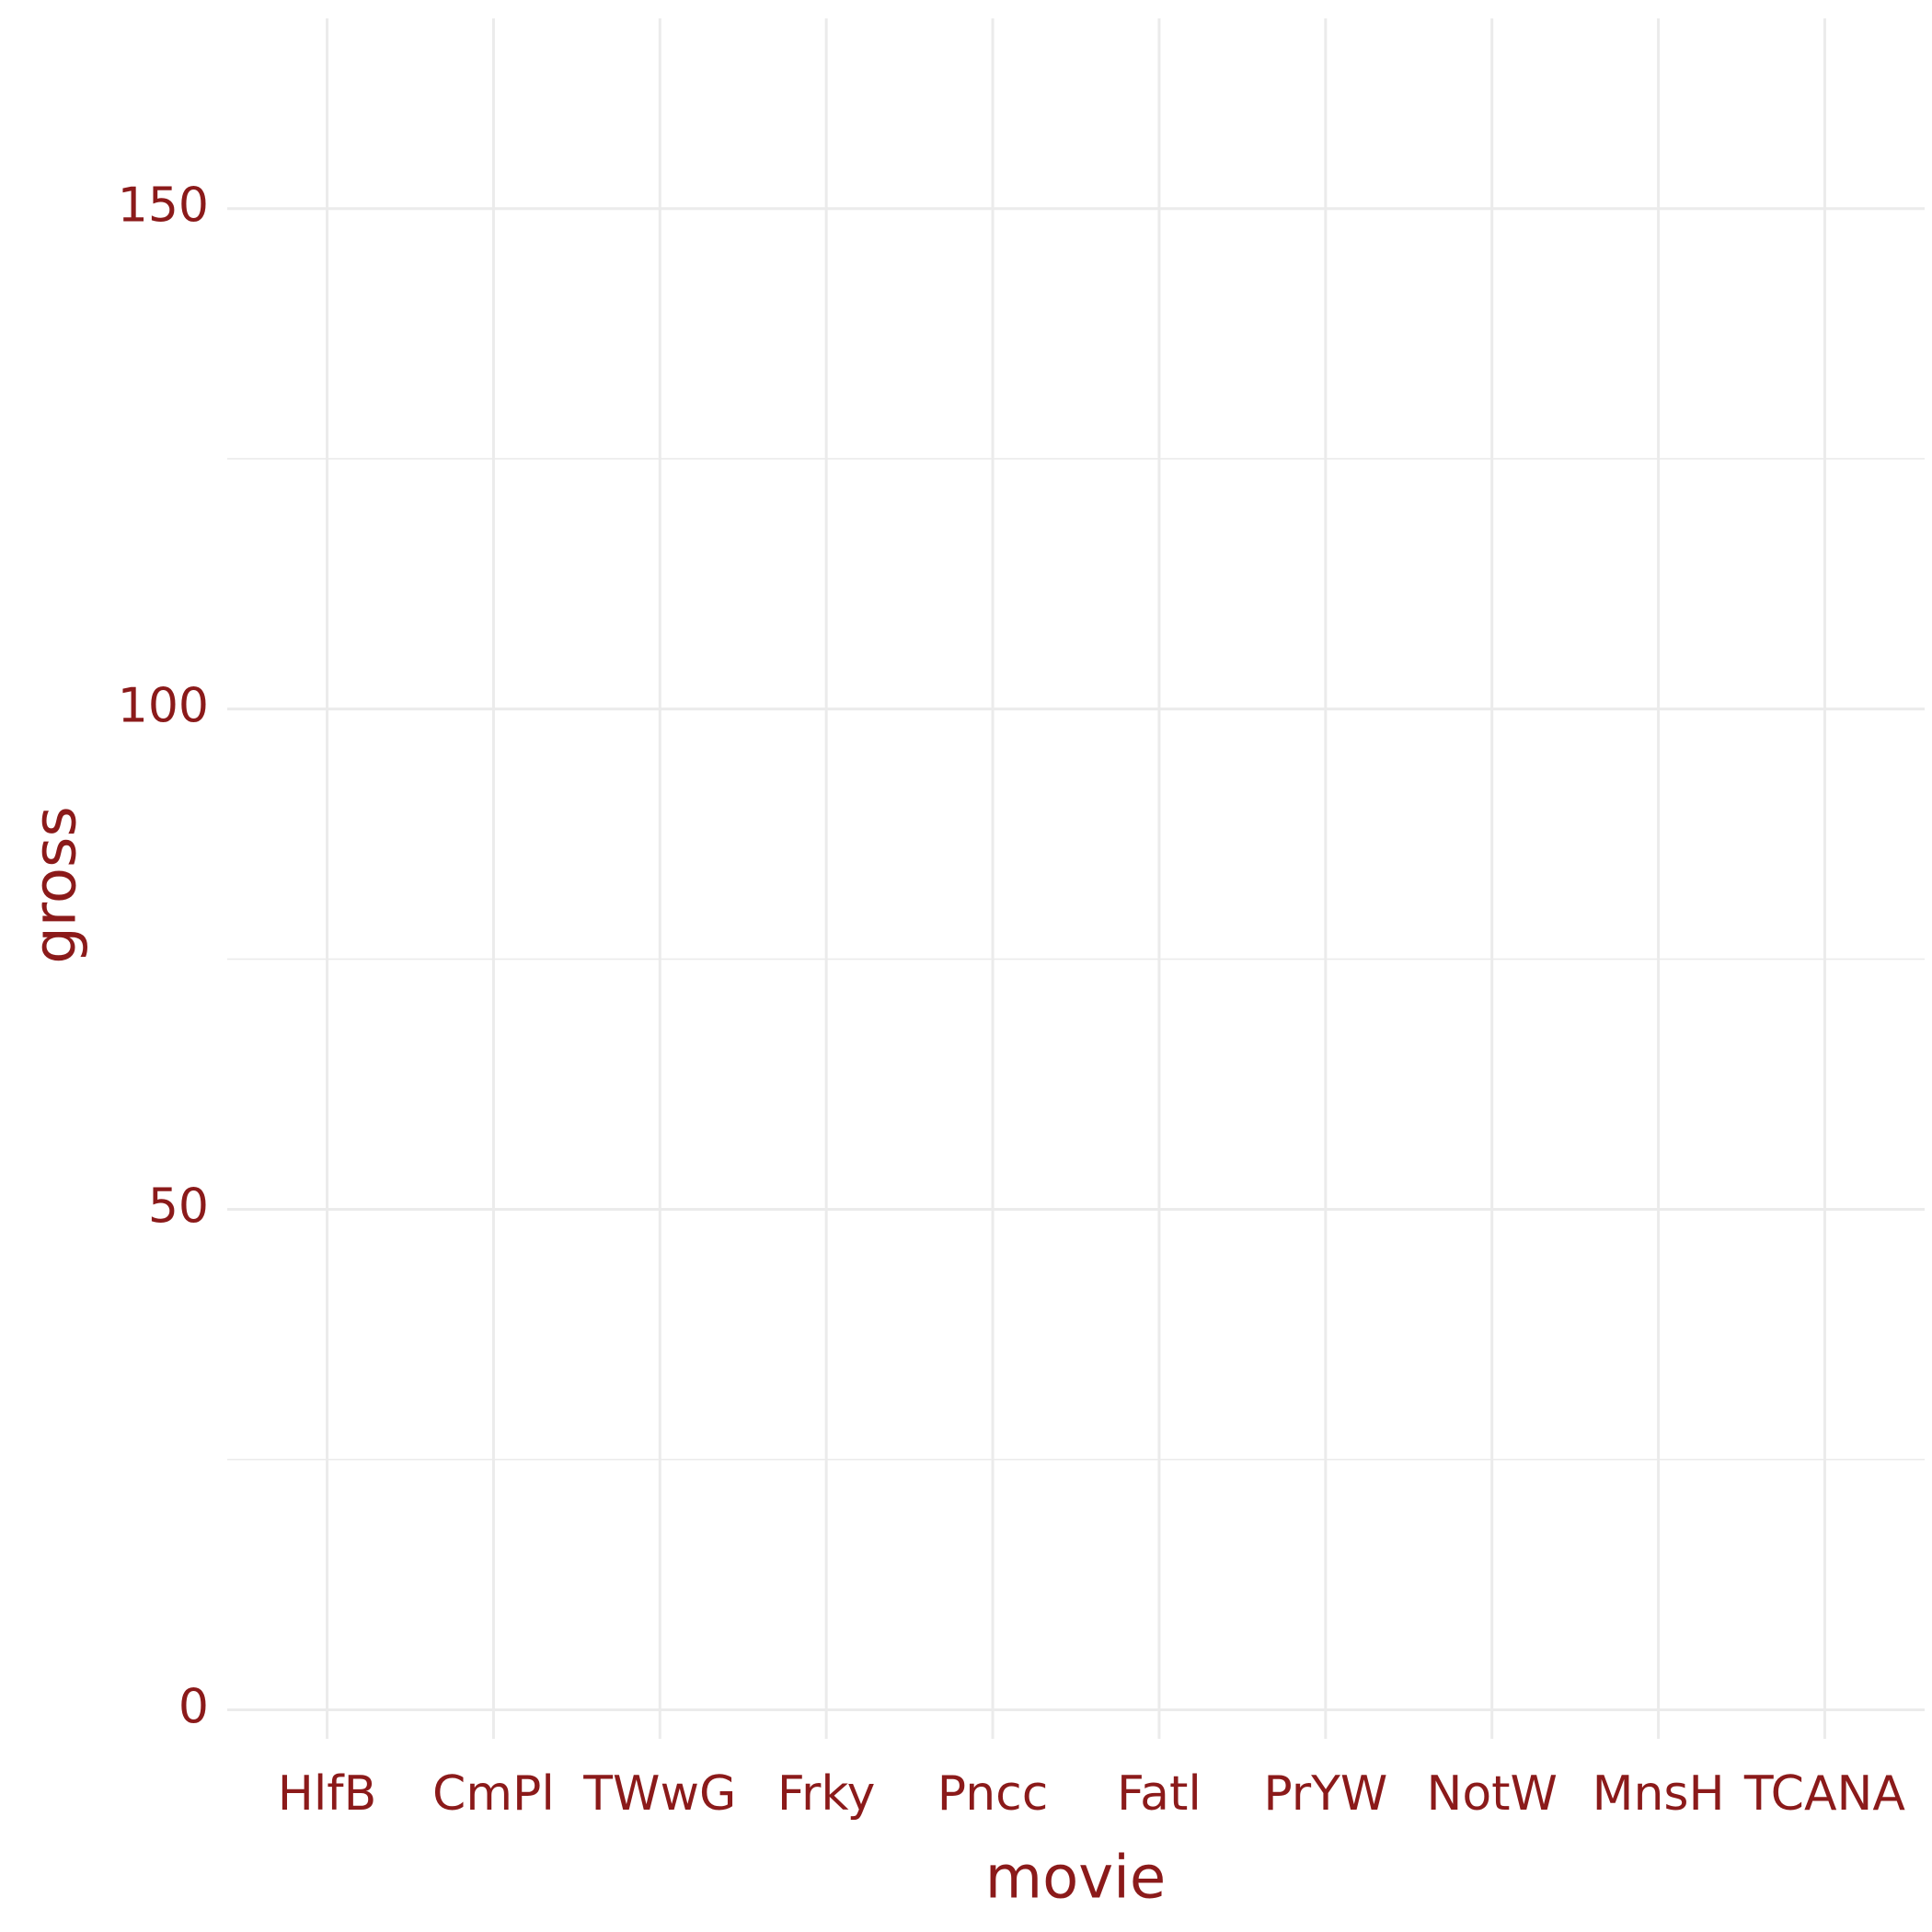 The width and height of the screenshot is (1932, 1932). I want to click on x-tick-label: MnsH, so click(1659, 1794).